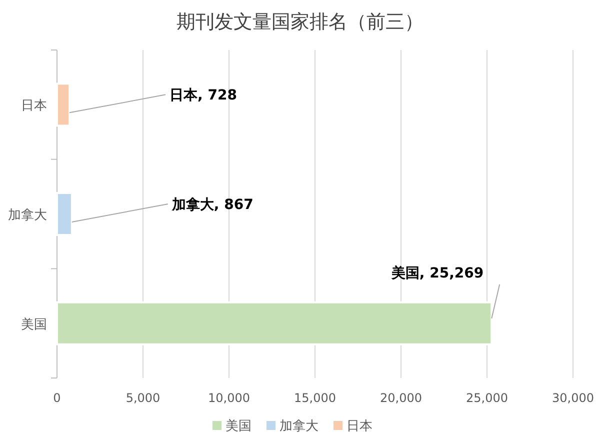 Image resolution: width=600 pixels, height=445 pixels. What do you see at coordinates (34, 324) in the screenshot?
I see `y-tick-label: 美国` at bounding box center [34, 324].